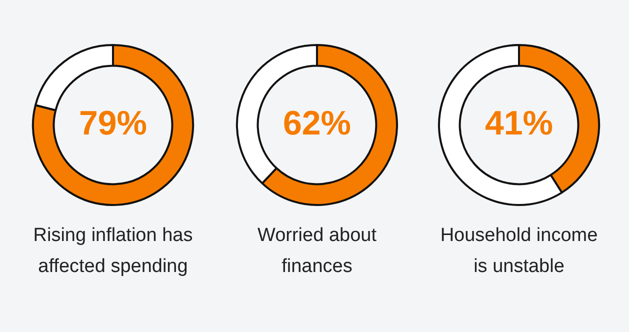 This screenshot has width=629, height=332. Describe the element at coordinates (113, 251) in the screenshot. I see `text: Rising inflation has affected spending` at that location.